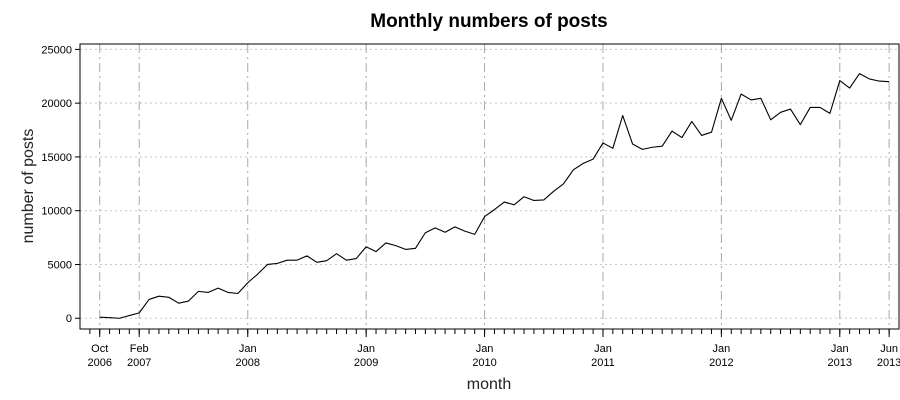 The image size is (900, 400). I want to click on x-tick-label-year: 2012, so click(721, 363).